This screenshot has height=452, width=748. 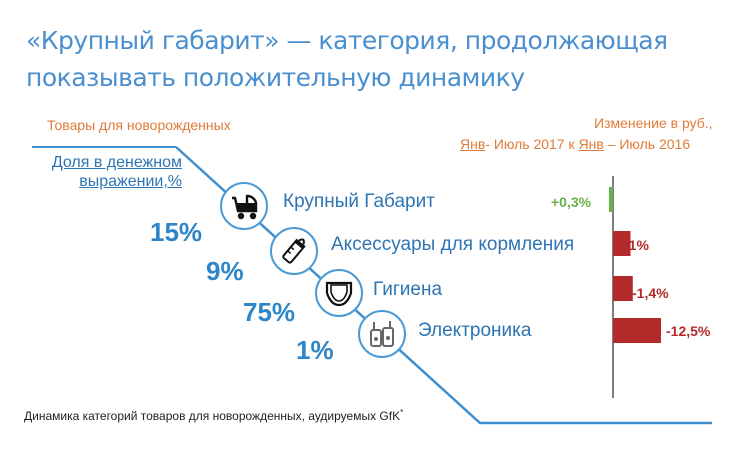 What do you see at coordinates (275, 77) in the screenshot?
I see `title-line-2: показывать положительную динамику` at bounding box center [275, 77].